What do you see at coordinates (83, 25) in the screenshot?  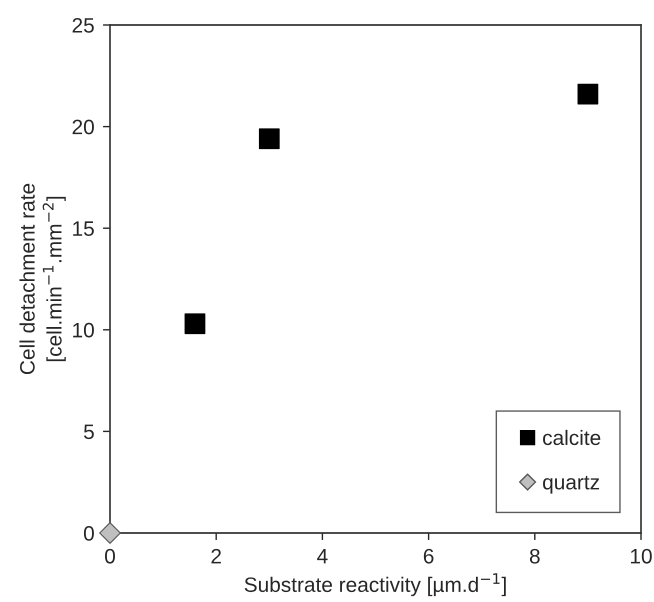 I see `y-tick-label: 25` at bounding box center [83, 25].